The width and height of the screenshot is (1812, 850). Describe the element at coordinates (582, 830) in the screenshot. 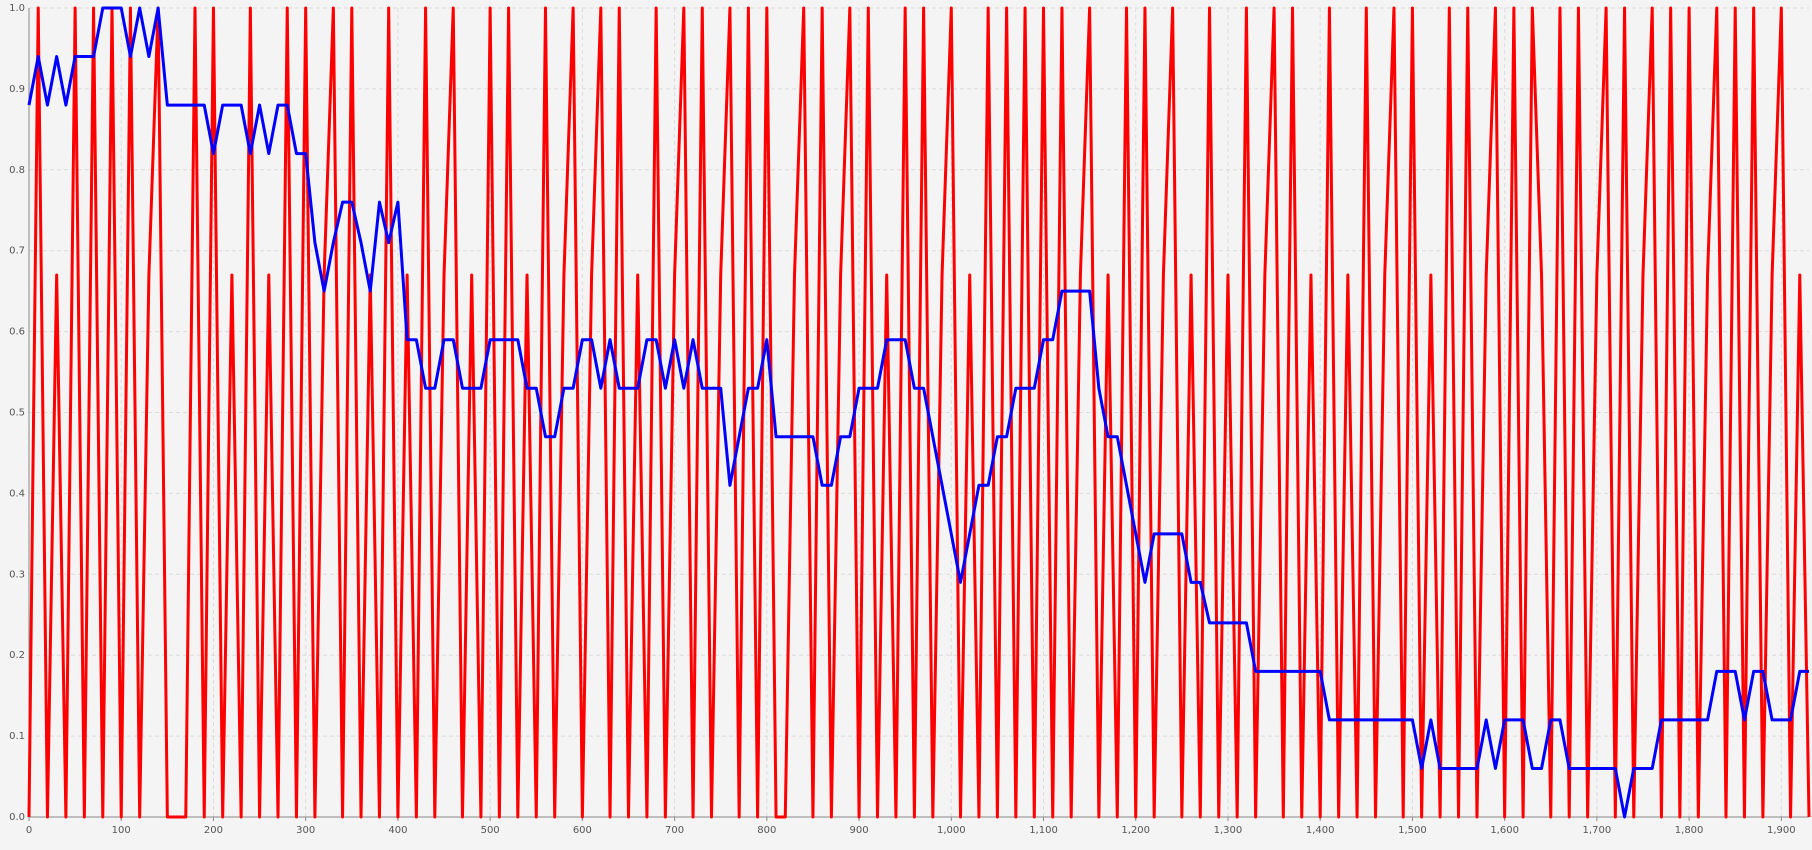

I see `x-tick-label: 600` at that location.